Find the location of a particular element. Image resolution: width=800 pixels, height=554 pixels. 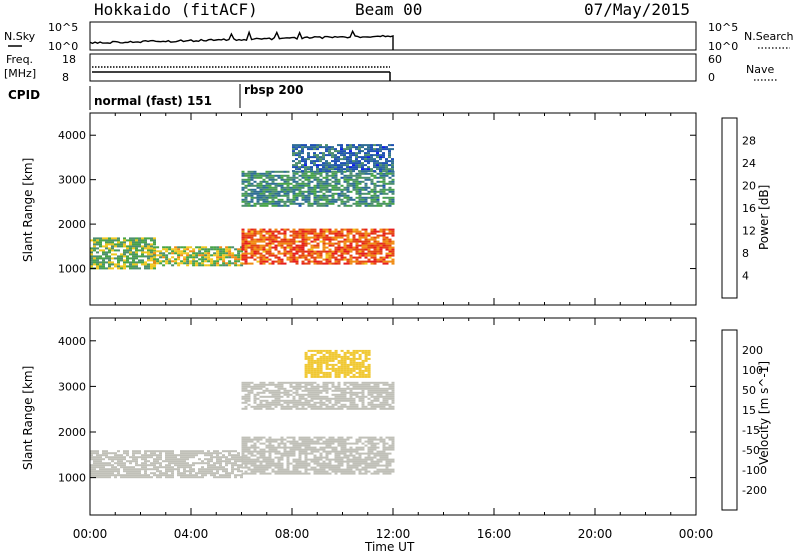

noise-left-tick-top: 10^5 is located at coordinates (63, 27).